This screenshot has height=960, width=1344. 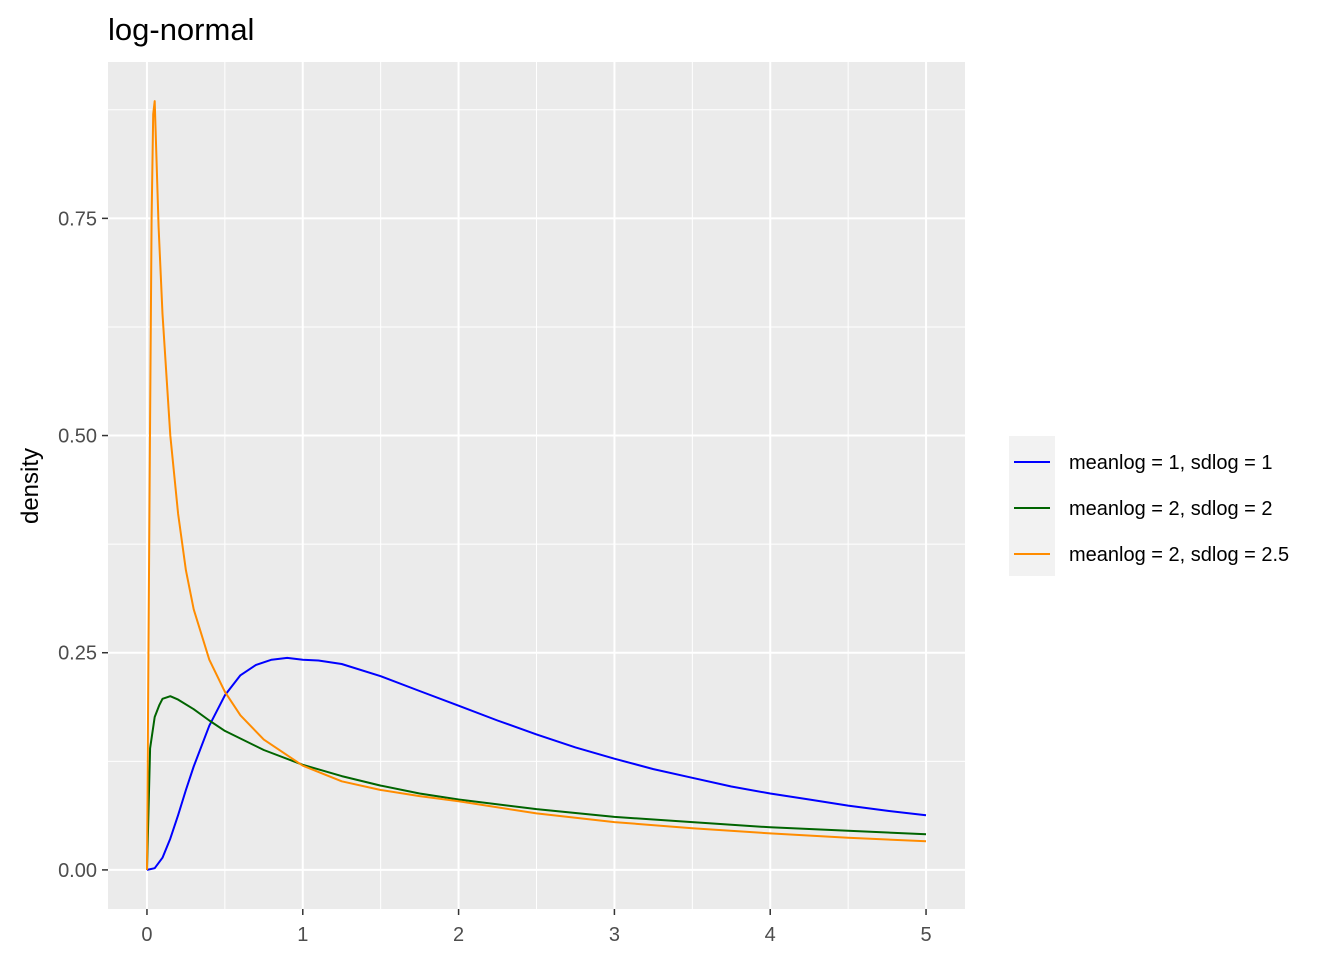 I want to click on y-tick-label: 0.25, so click(x=77, y=654).